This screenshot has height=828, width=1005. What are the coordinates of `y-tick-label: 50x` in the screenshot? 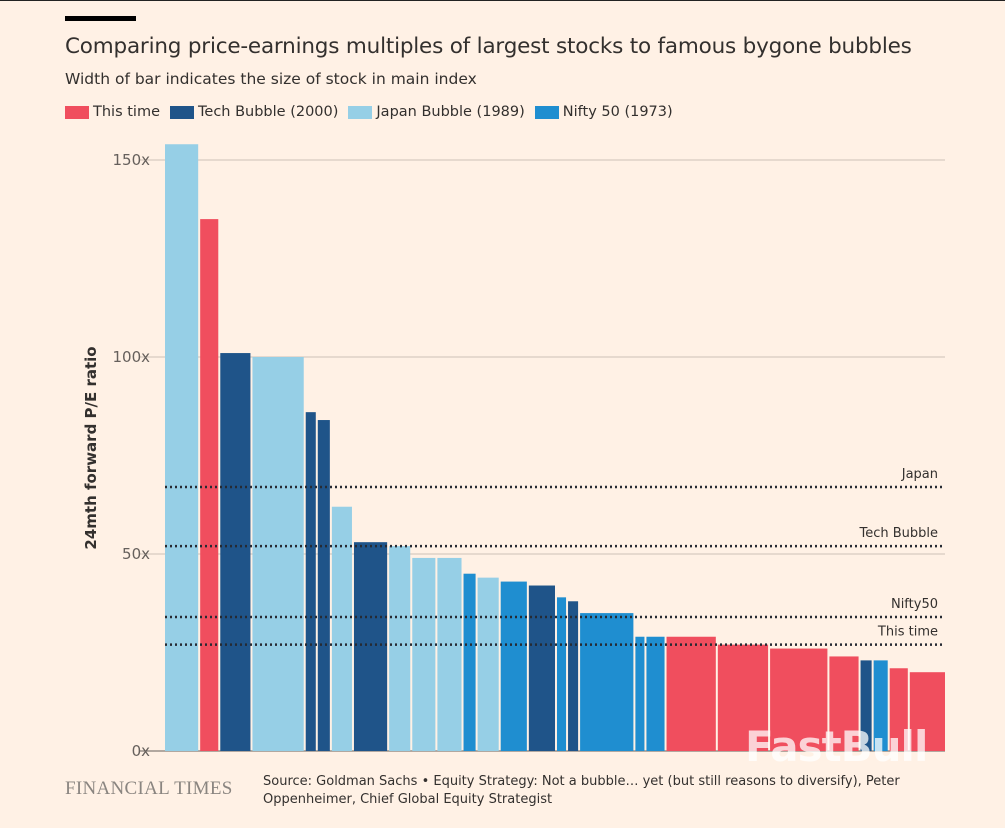 It's located at (136, 554).